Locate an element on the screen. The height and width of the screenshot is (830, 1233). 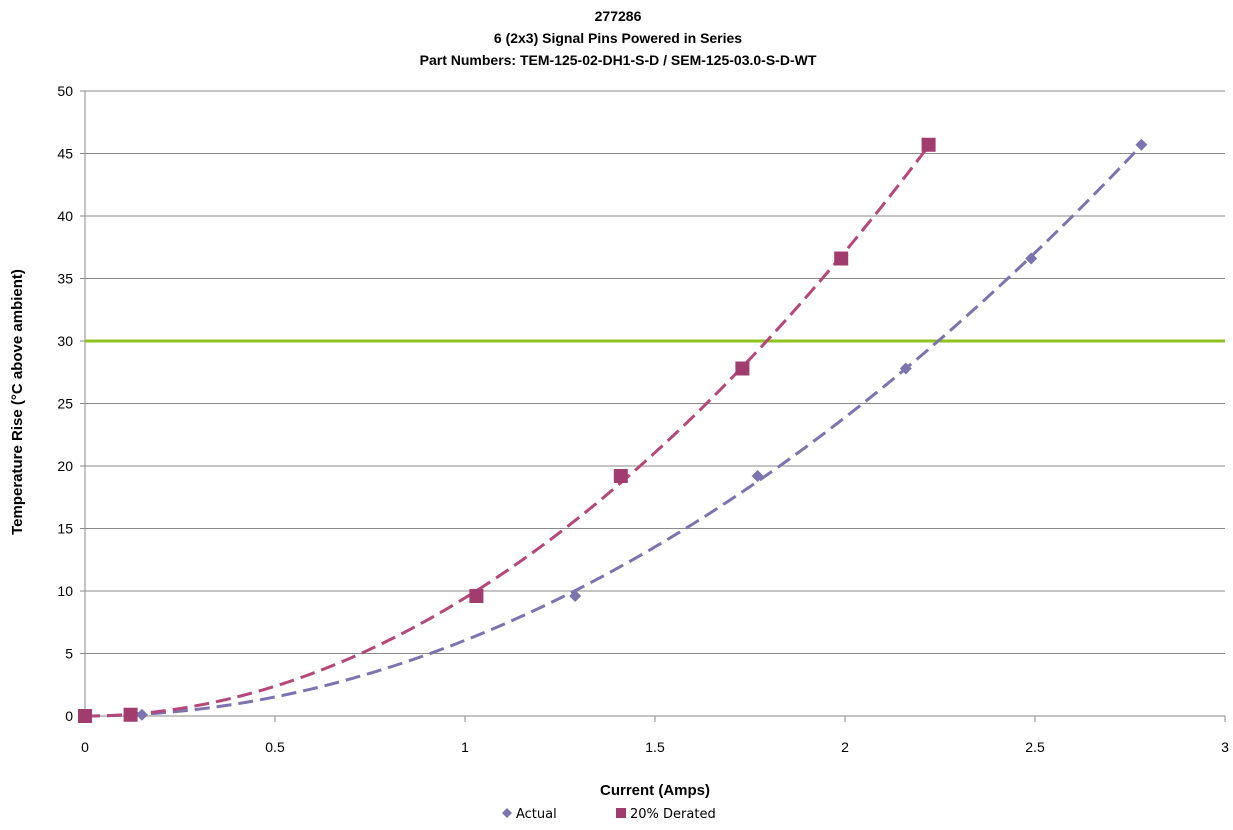
legend: Actual 20% Derated is located at coordinates (609, 814).